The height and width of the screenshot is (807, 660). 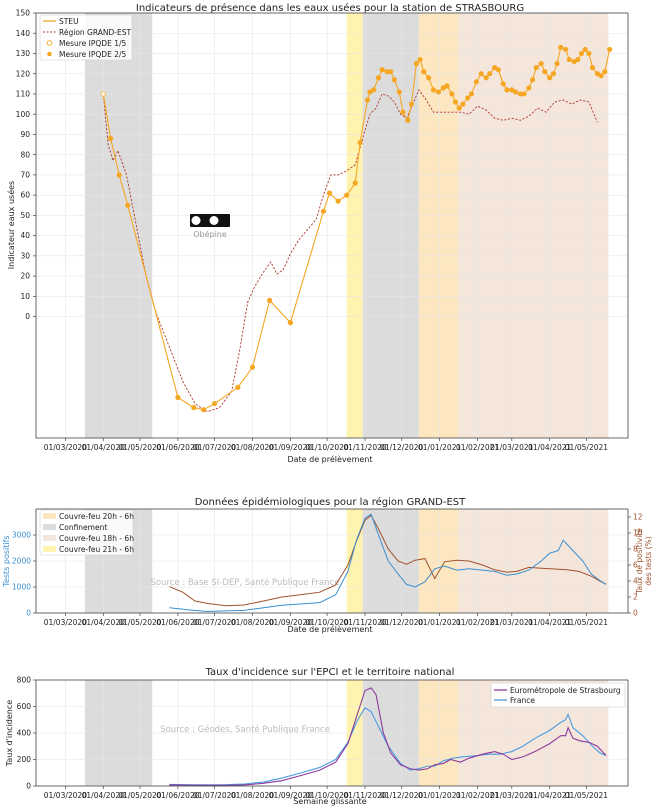 I want to click on y-tick-label: 200, so click(x=24, y=759).